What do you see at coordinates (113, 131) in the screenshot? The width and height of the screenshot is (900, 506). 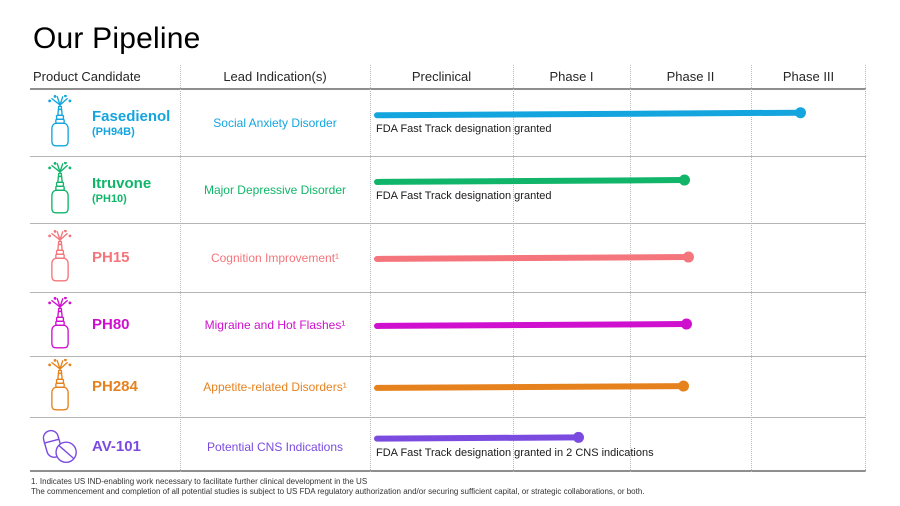 I see `drug-code: (PH94B)` at bounding box center [113, 131].